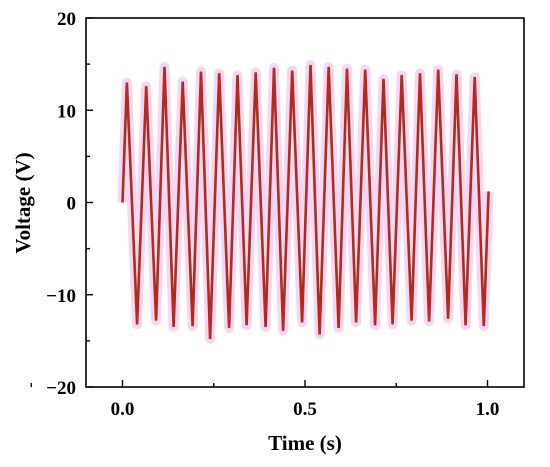 Image resolution: width=550 pixels, height=467 pixels. Describe the element at coordinates (61, 296) in the screenshot. I see `y-tick-label: −10` at that location.